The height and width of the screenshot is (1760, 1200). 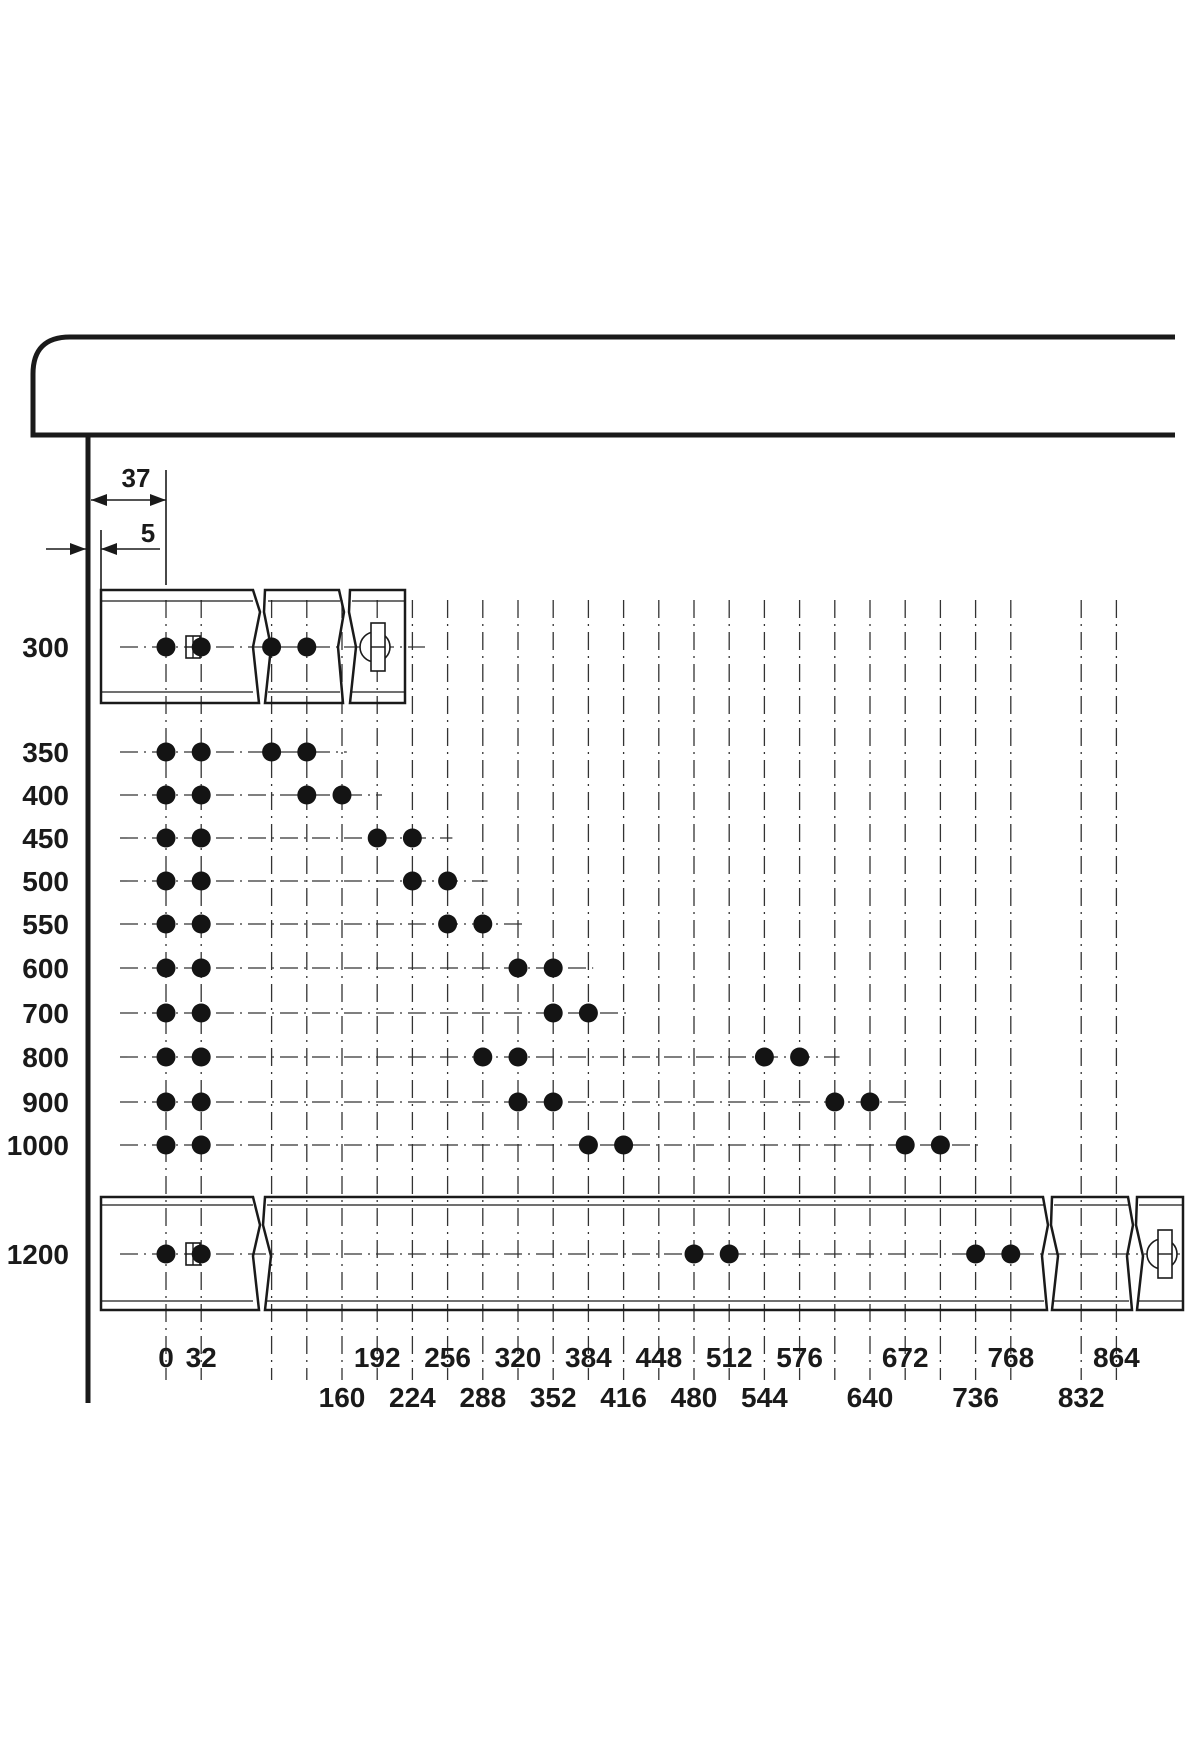 What do you see at coordinates (588, 1357) in the screenshot?
I see `scale-label-top: 384` at bounding box center [588, 1357].